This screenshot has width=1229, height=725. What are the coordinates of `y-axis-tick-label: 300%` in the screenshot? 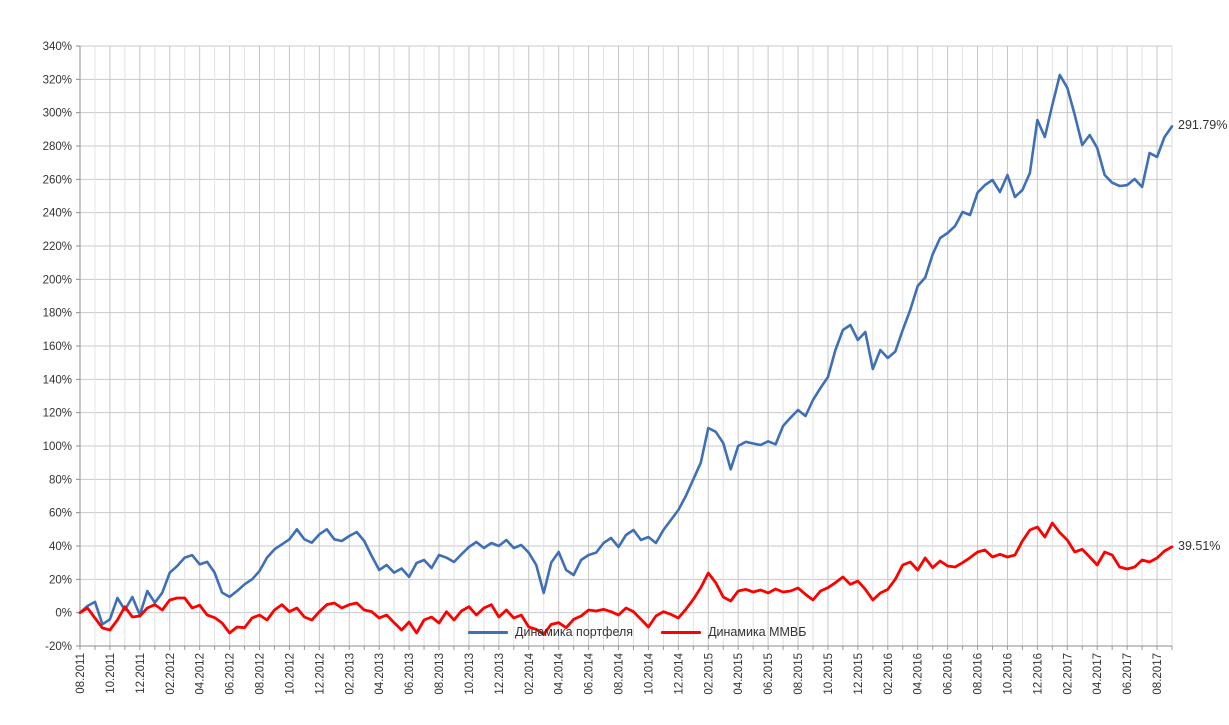 It's located at (57, 114).